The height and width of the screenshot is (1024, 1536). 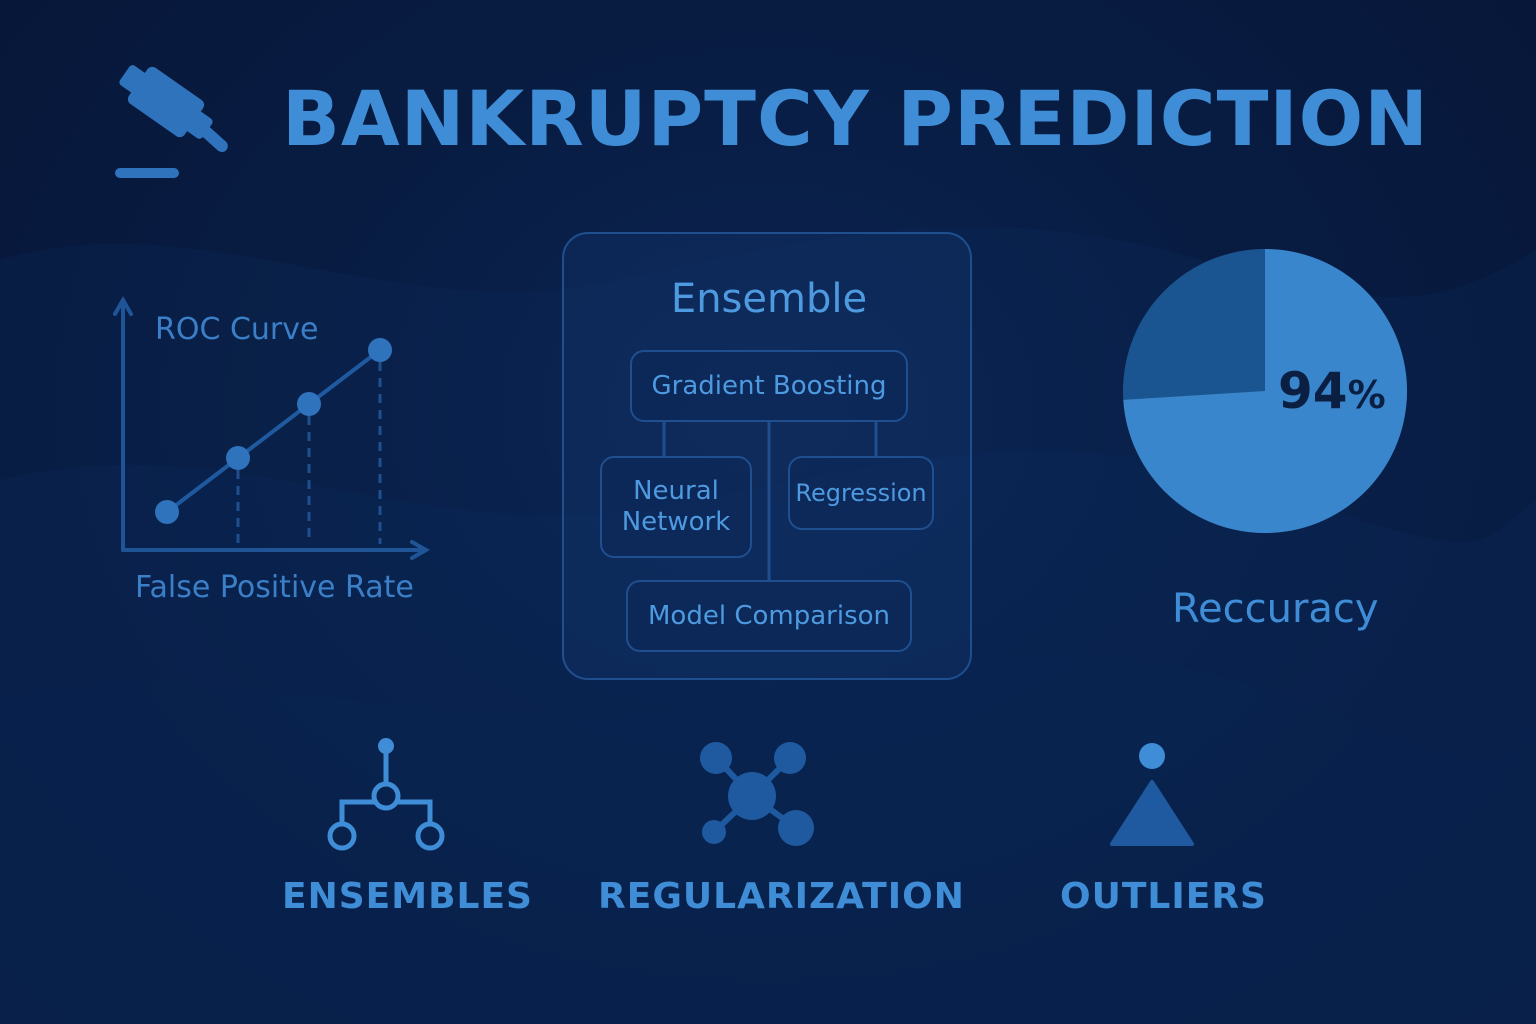 I want to click on node-neural-network-line1: Neural, so click(x=676, y=491).